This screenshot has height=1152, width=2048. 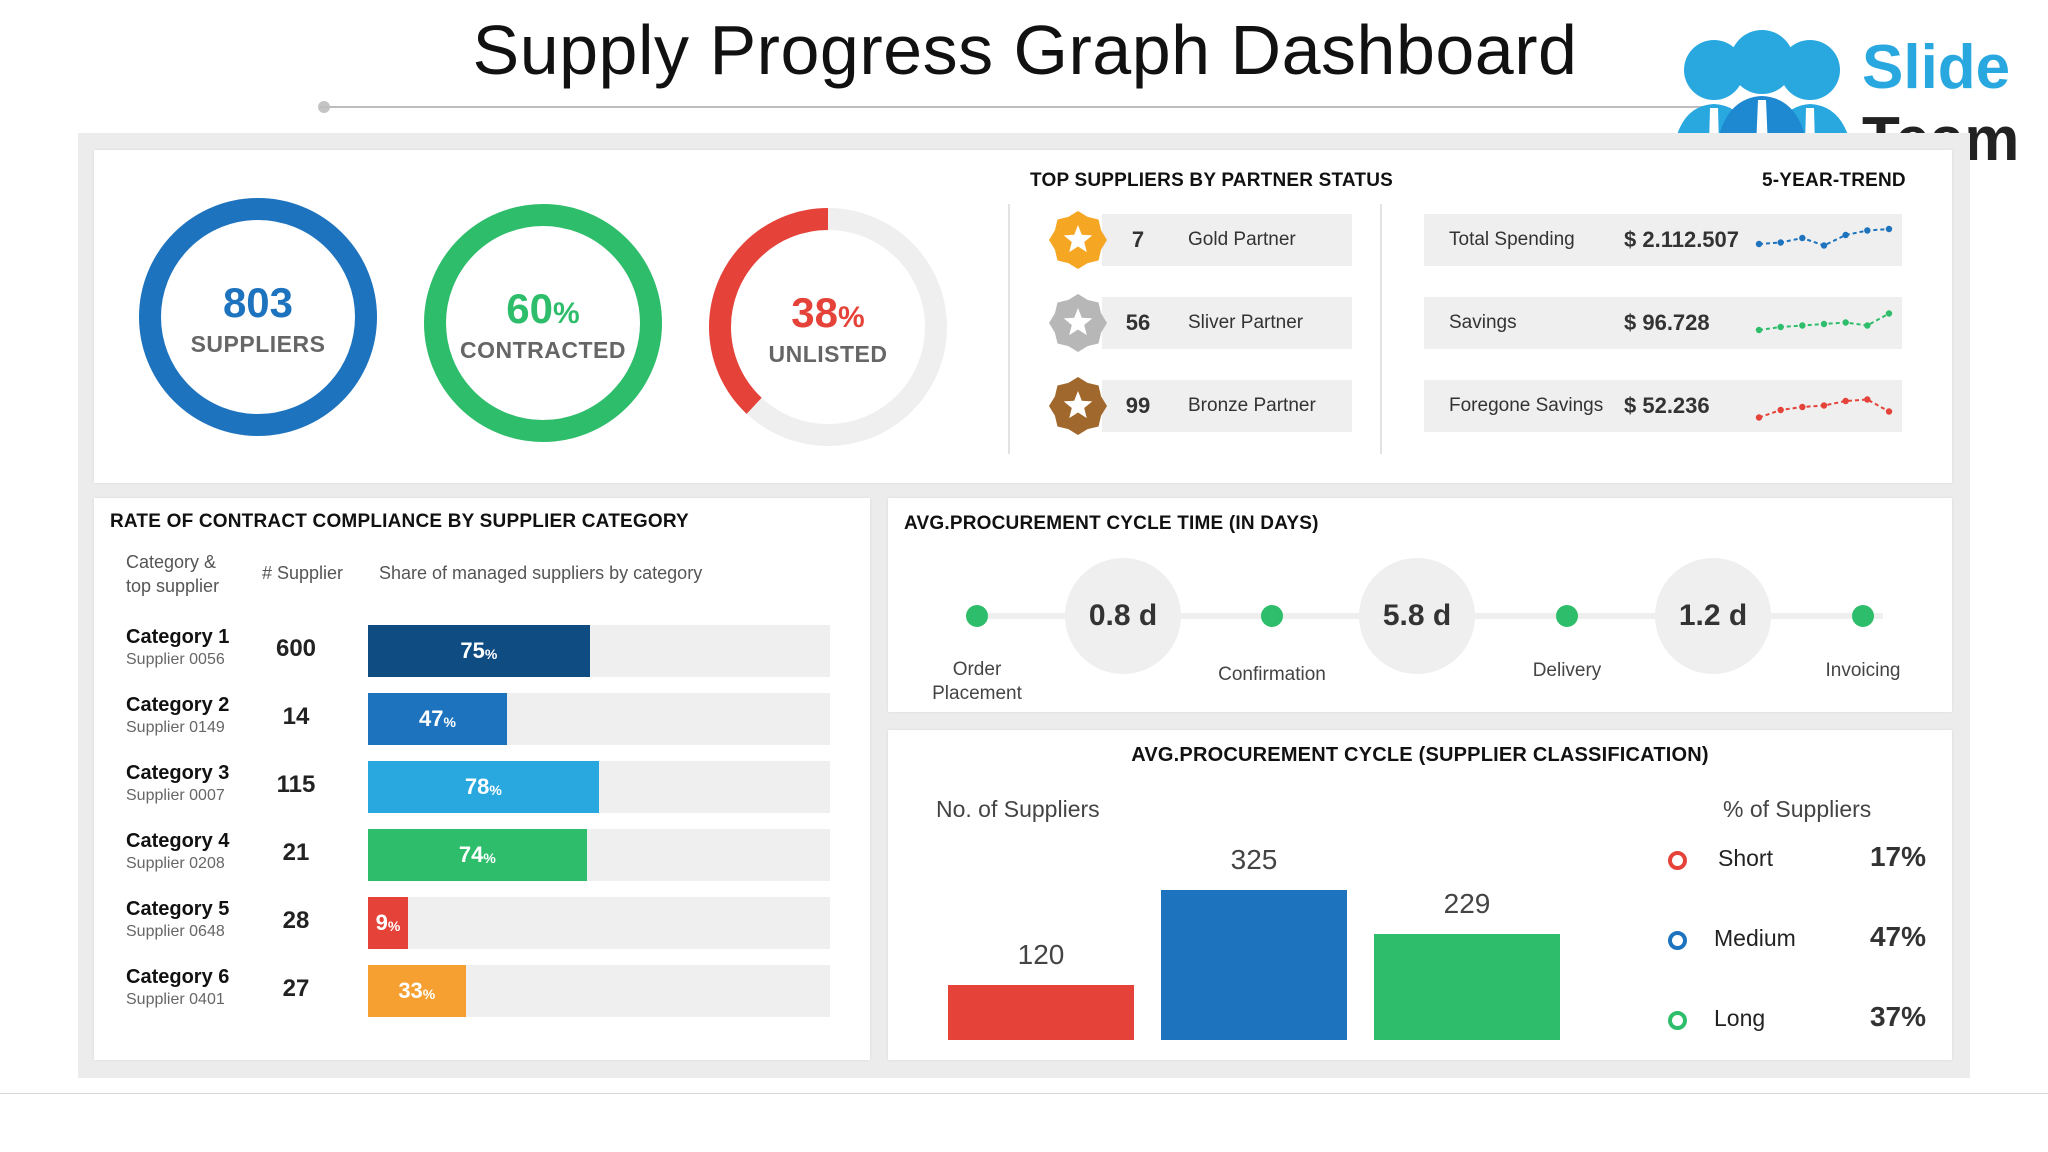 What do you see at coordinates (175, 795) in the screenshot?
I see `top-supplier: Supplier 0007` at bounding box center [175, 795].